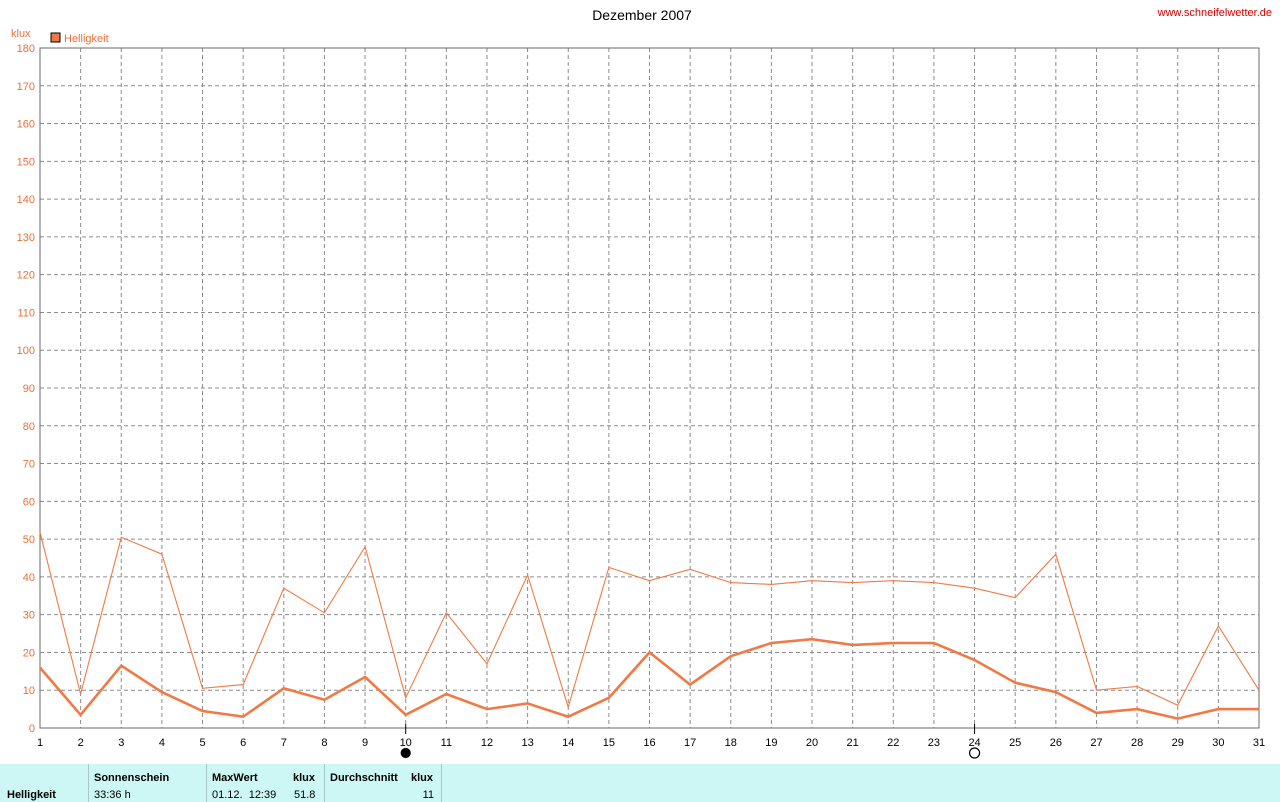 The image size is (1280, 802). I want to click on x-tick-label: 9, so click(365, 743).